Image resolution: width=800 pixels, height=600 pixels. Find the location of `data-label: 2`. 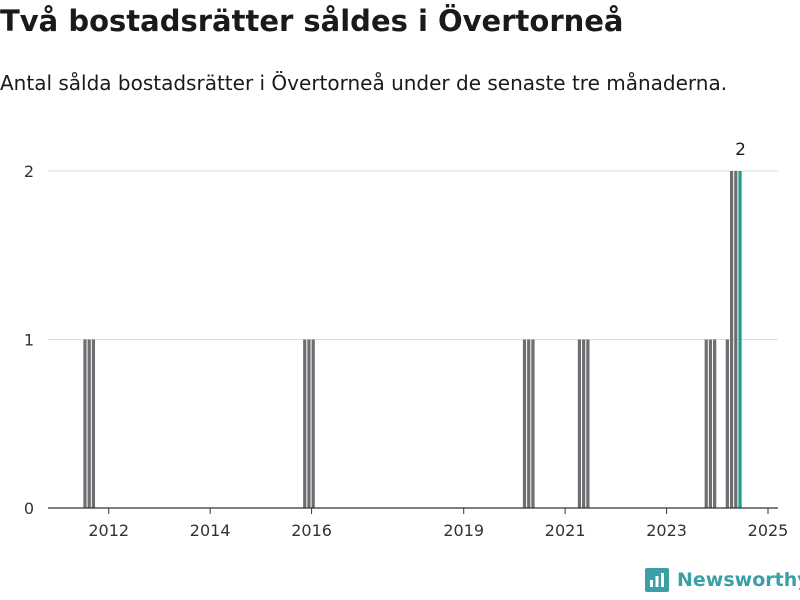

data-label: 2 is located at coordinates (740, 150).